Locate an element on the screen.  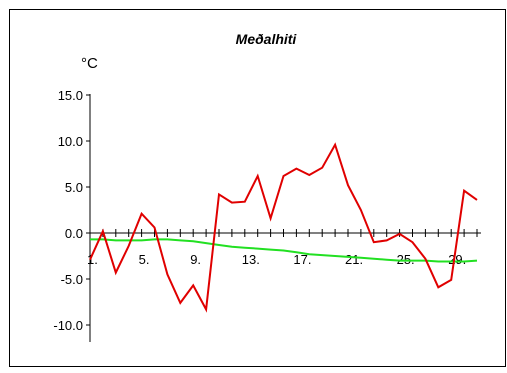
y-tick-label: -5.0 is located at coordinates (72, 279).